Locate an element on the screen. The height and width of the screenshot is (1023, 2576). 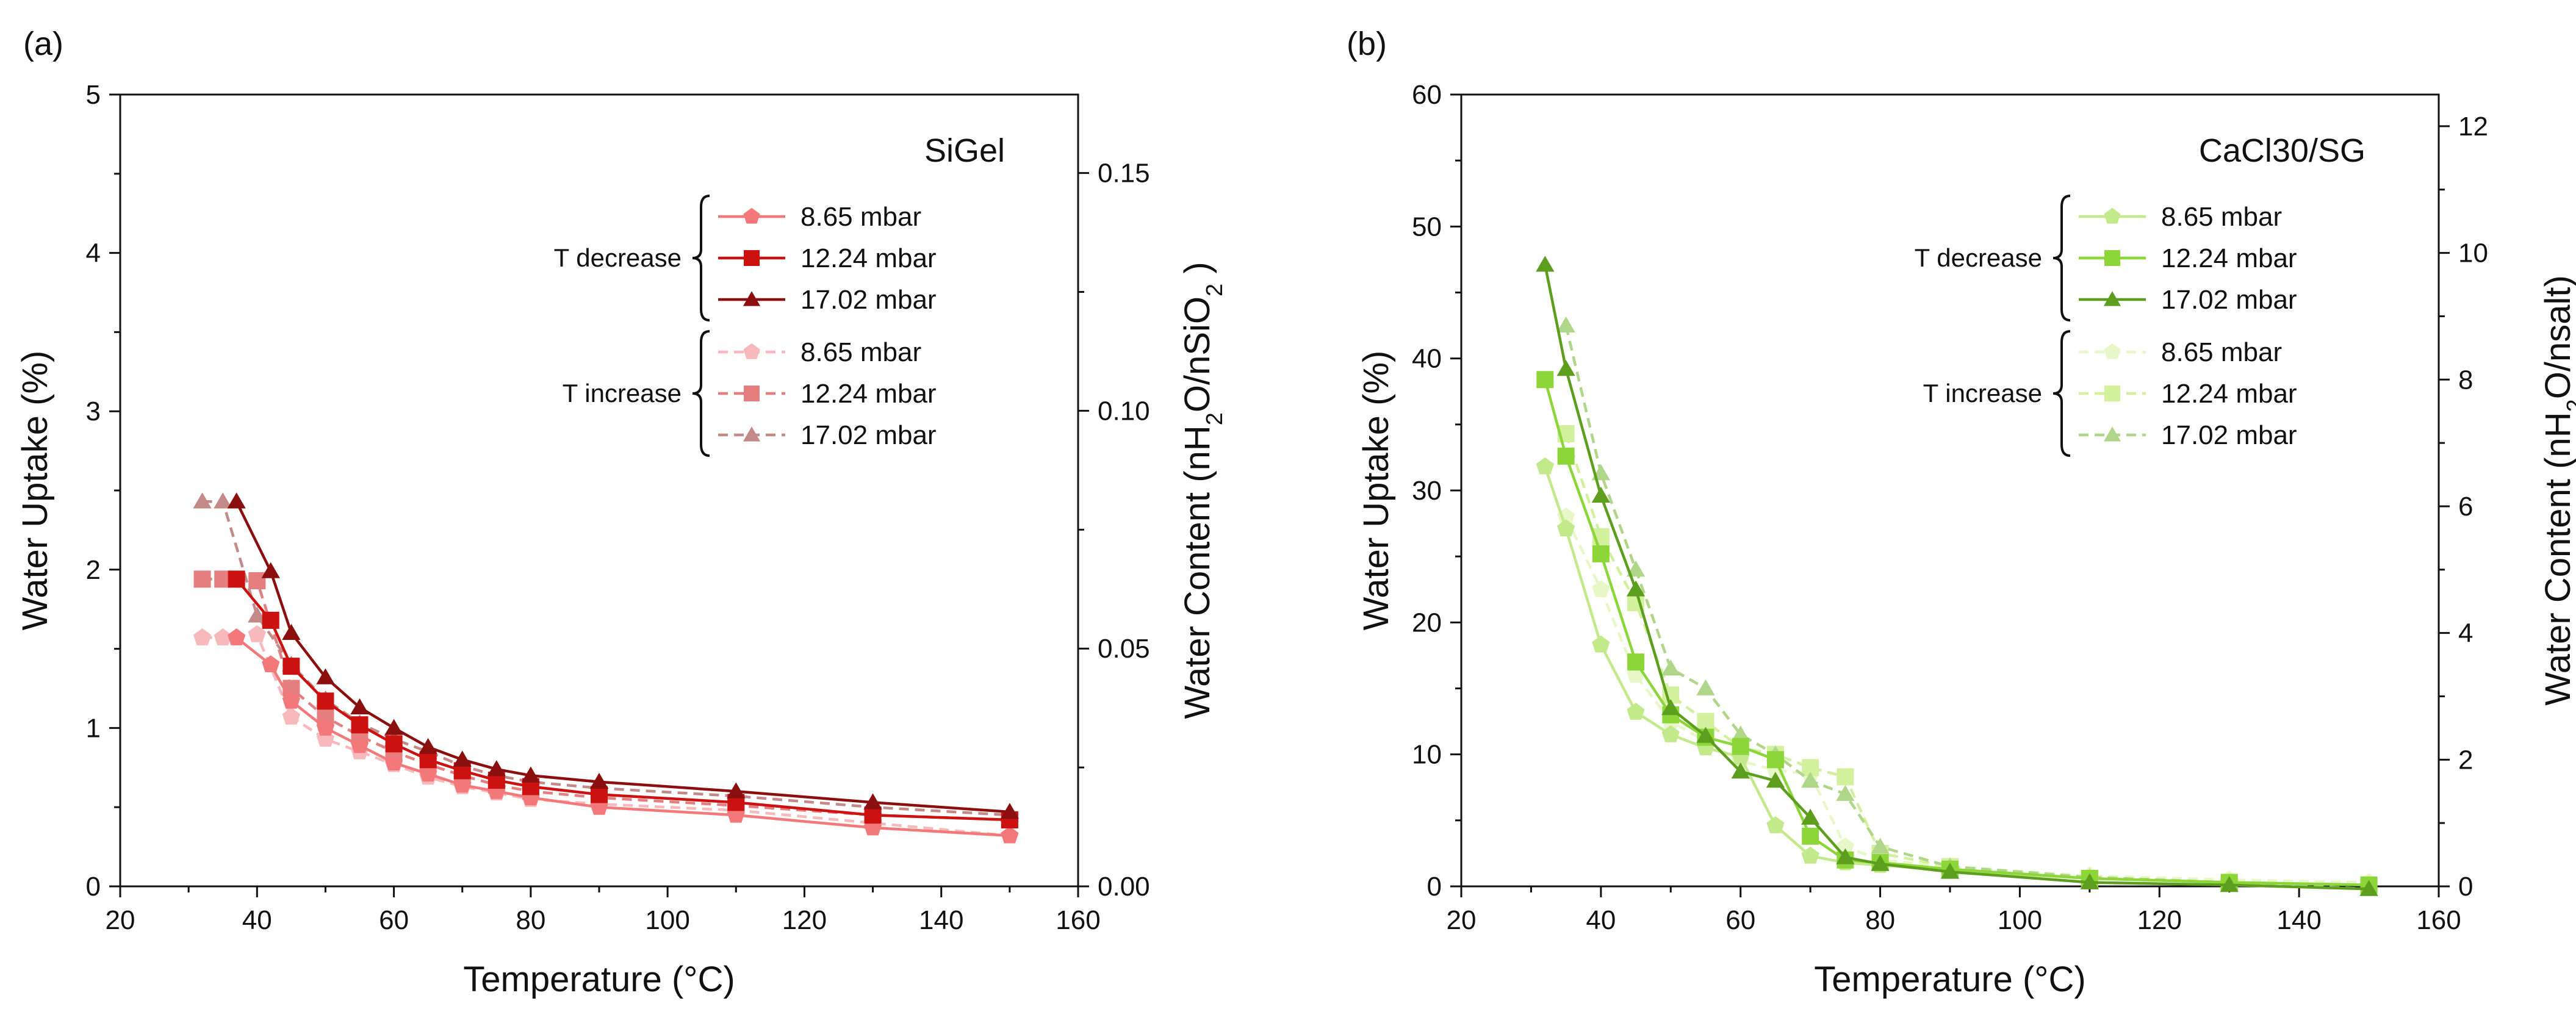
panel-b-y-tick-label: 30 is located at coordinates (1427, 491).